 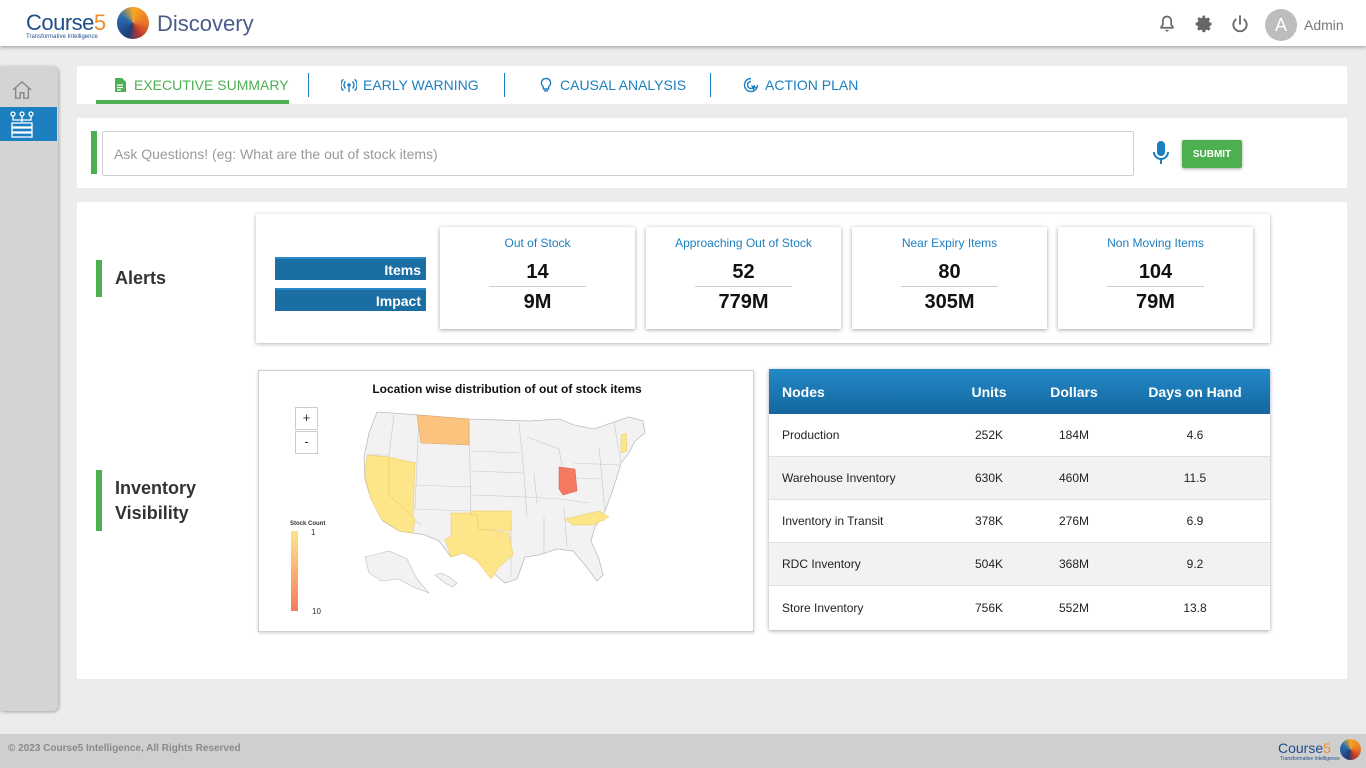 What do you see at coordinates (1074, 564) in the screenshot?
I see `table-cell: 368M` at bounding box center [1074, 564].